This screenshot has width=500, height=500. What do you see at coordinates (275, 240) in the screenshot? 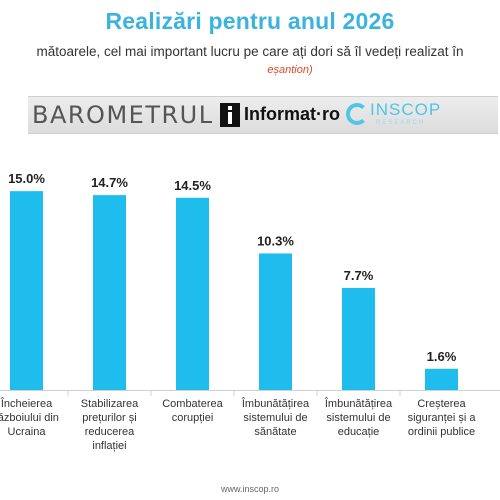
I see `value-label-3: 10.3%` at bounding box center [275, 240].